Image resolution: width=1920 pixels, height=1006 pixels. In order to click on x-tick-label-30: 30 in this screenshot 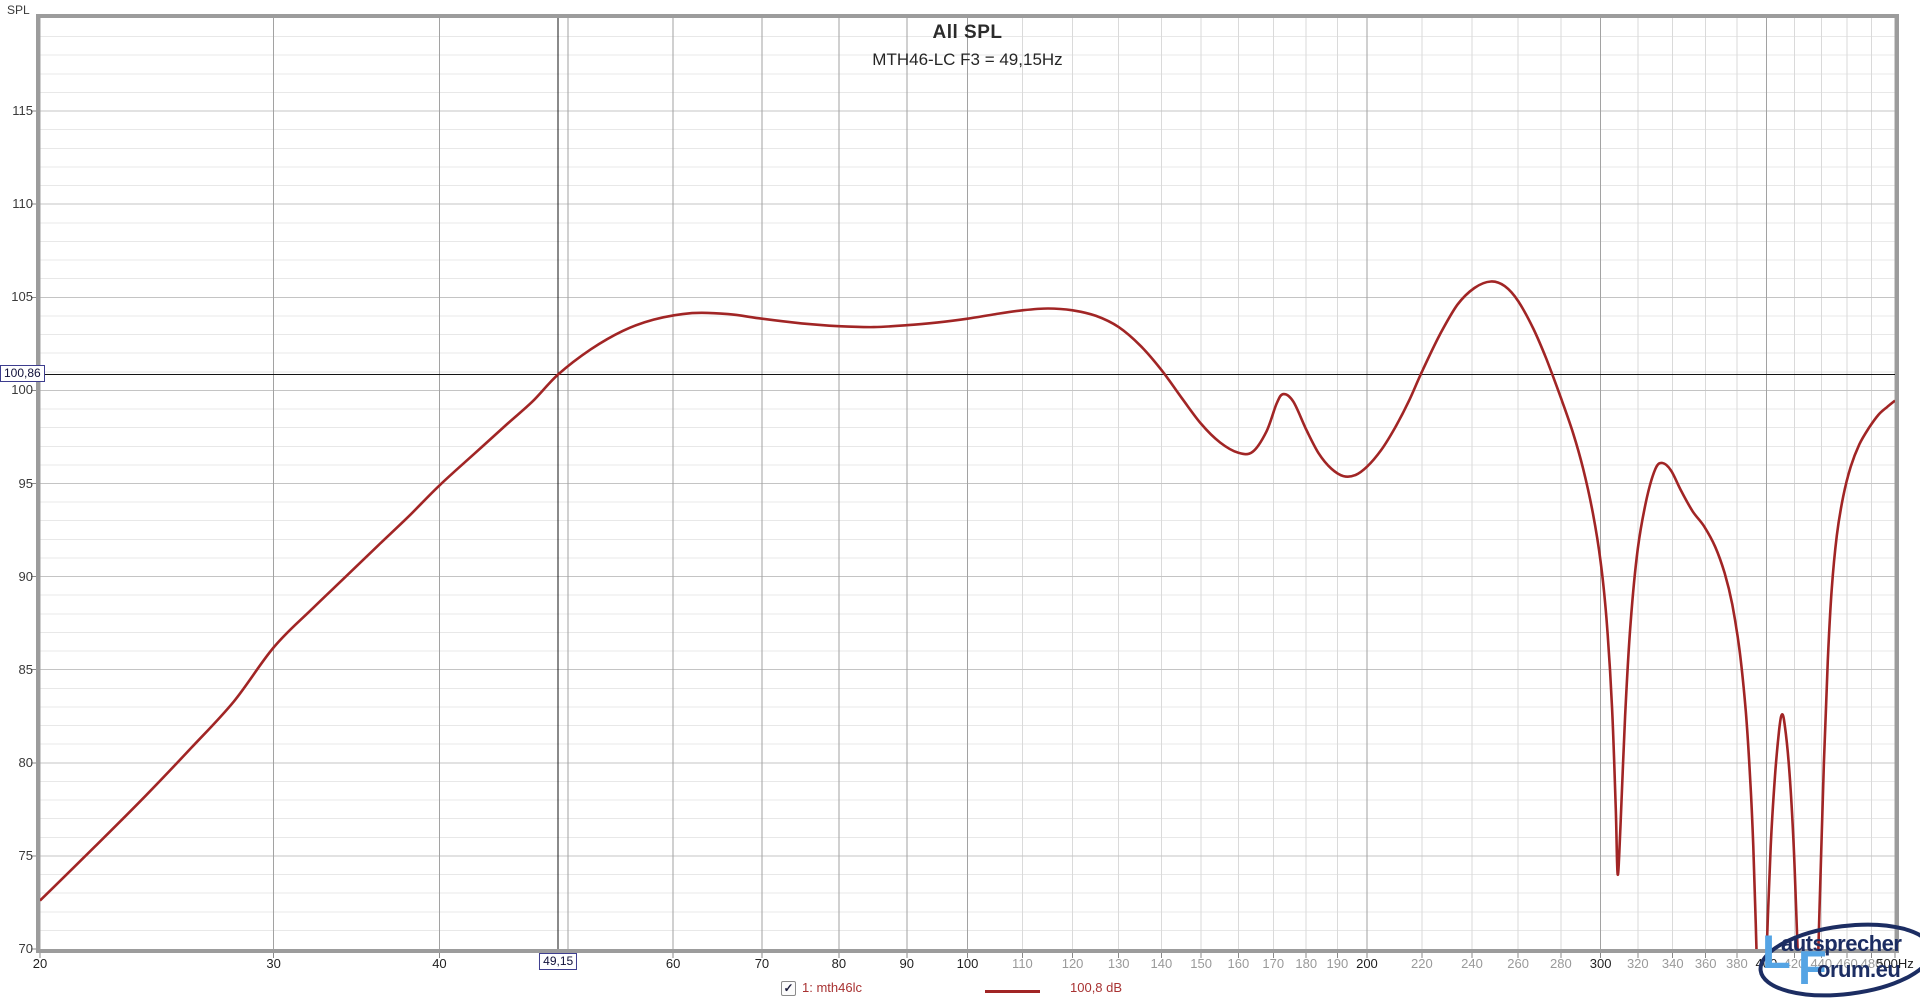, I will do `click(273, 963)`.